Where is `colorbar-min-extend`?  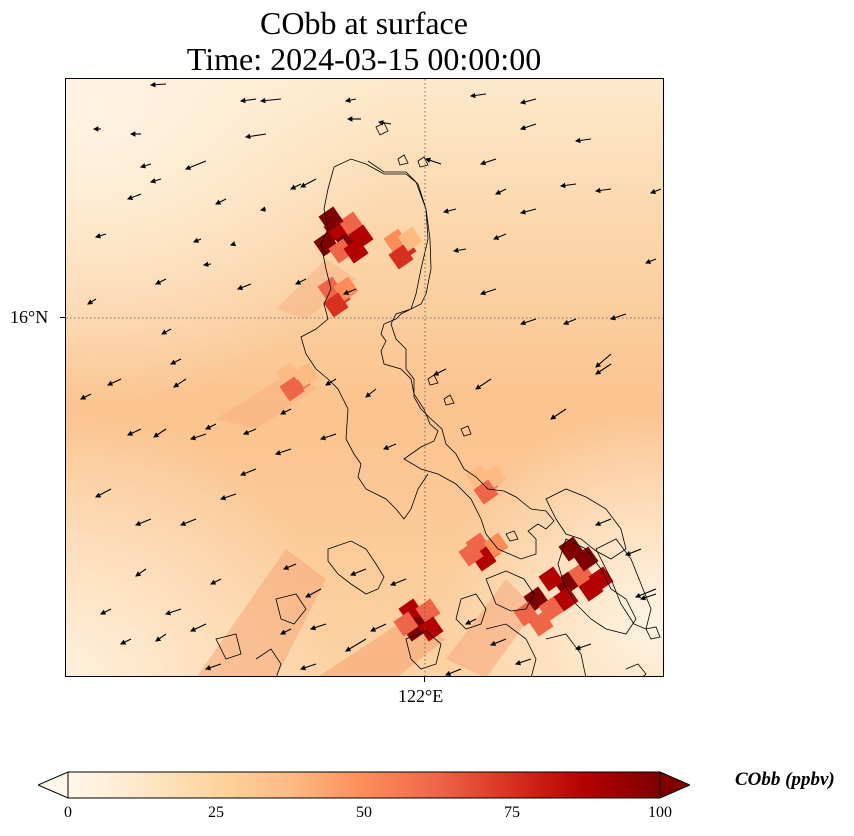
colorbar-min-extend is located at coordinates (53, 785).